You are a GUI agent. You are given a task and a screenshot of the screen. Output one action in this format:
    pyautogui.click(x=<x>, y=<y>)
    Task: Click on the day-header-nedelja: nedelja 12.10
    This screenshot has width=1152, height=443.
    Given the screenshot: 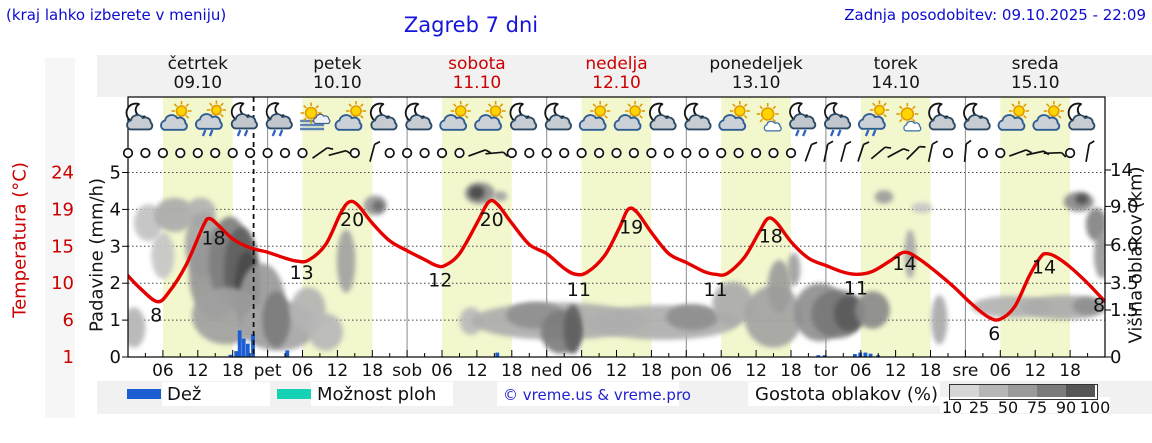 What is the action you would take?
    pyautogui.click(x=617, y=74)
    